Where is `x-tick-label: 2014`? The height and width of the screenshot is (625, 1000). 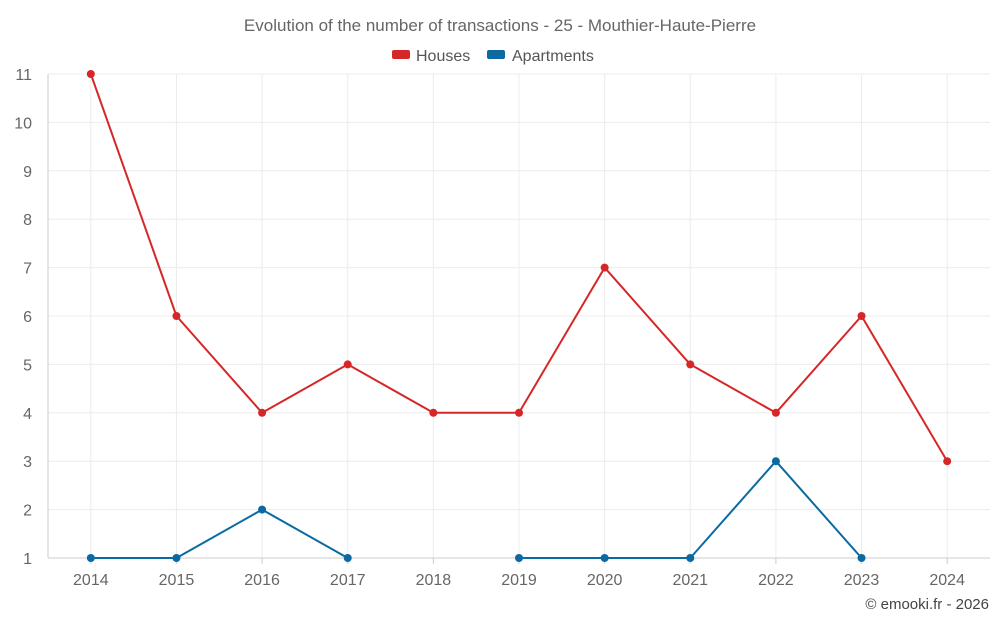
x-tick-label: 2014 is located at coordinates (91, 580).